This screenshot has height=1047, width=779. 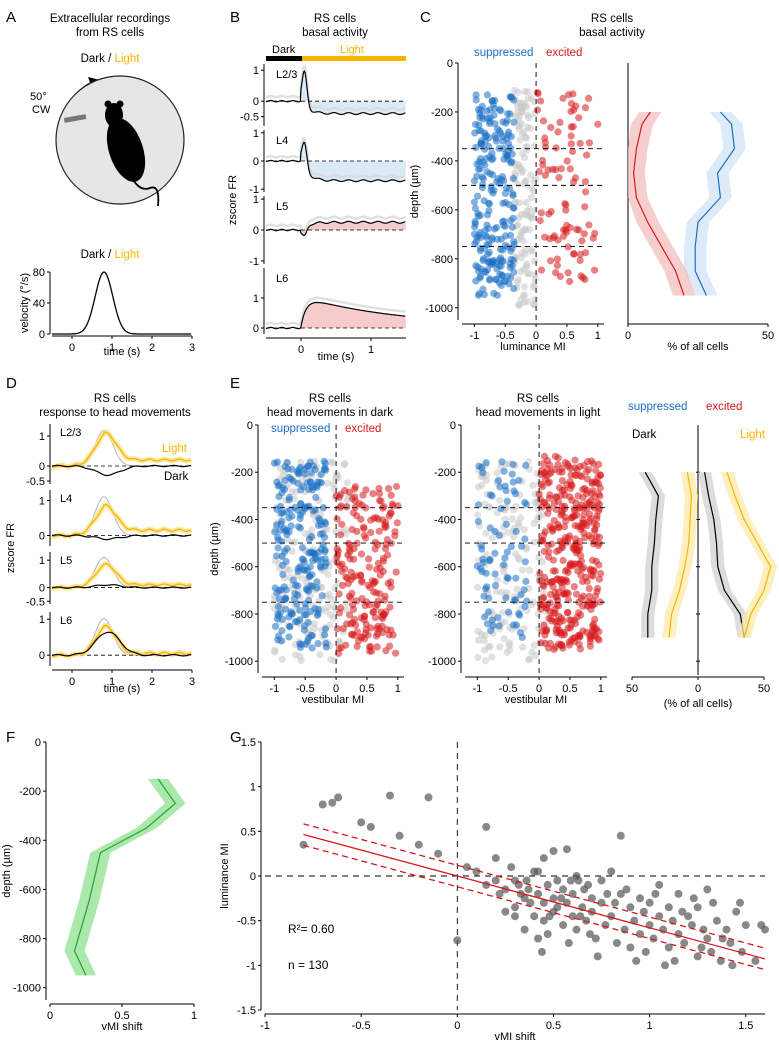 What do you see at coordinates (327, 162) in the screenshot?
I see `layer-chart-L4: -1 0 1 L4` at bounding box center [327, 162].